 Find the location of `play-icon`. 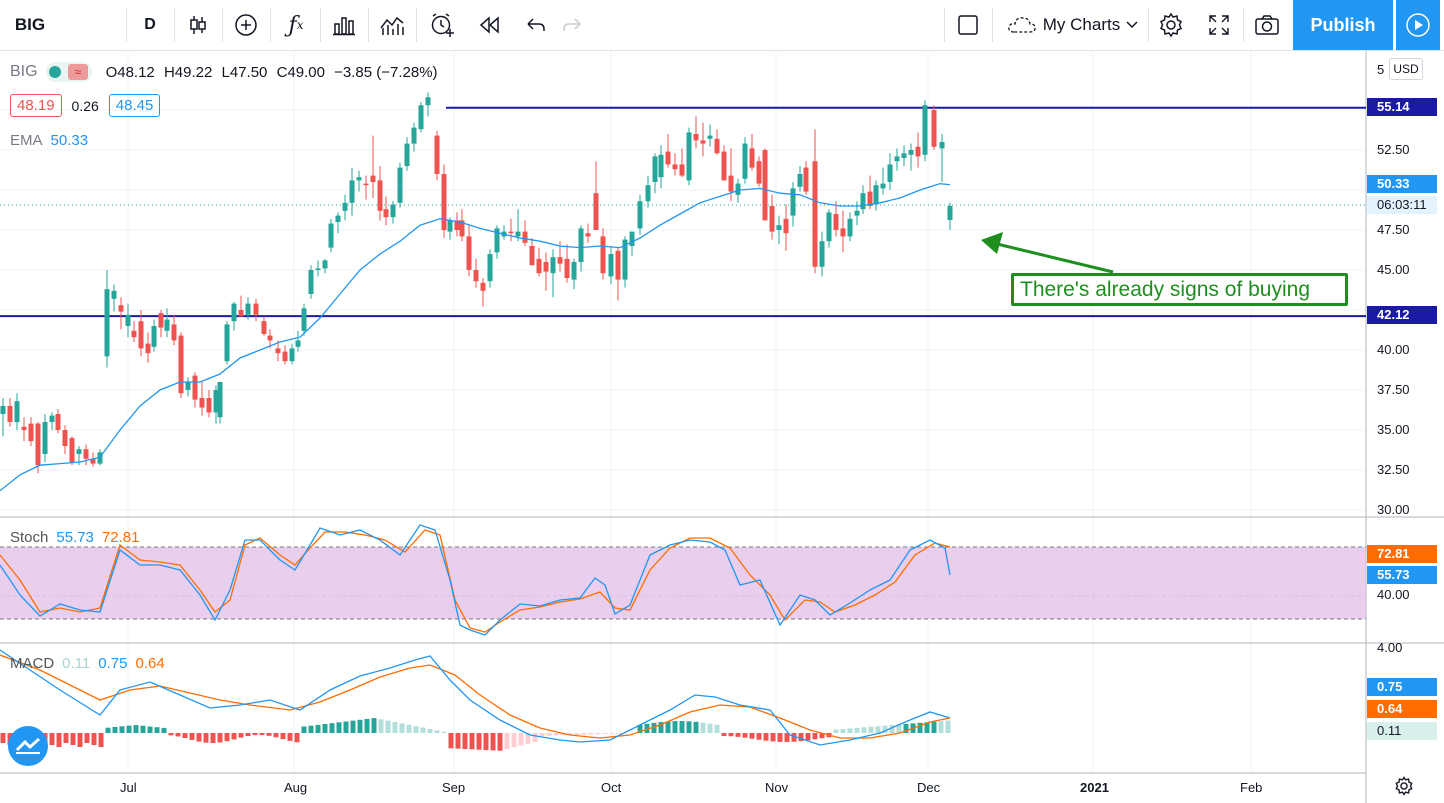

play-icon is located at coordinates (1418, 25).